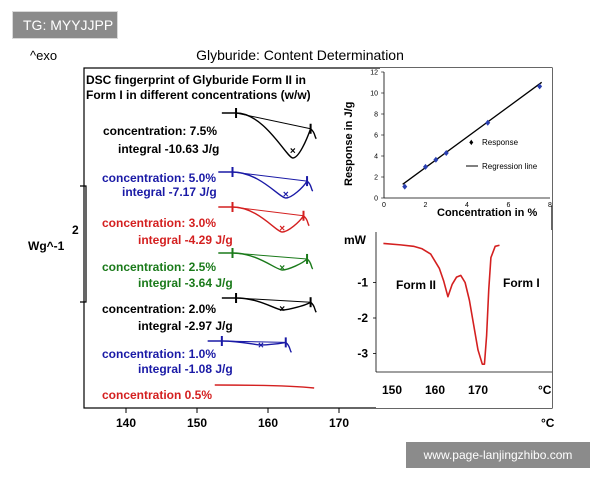 This screenshot has width=600, height=480. Describe the element at coordinates (169, 192) in the screenshot. I see `integral-label-1: integral -7.17 J/g` at that location.